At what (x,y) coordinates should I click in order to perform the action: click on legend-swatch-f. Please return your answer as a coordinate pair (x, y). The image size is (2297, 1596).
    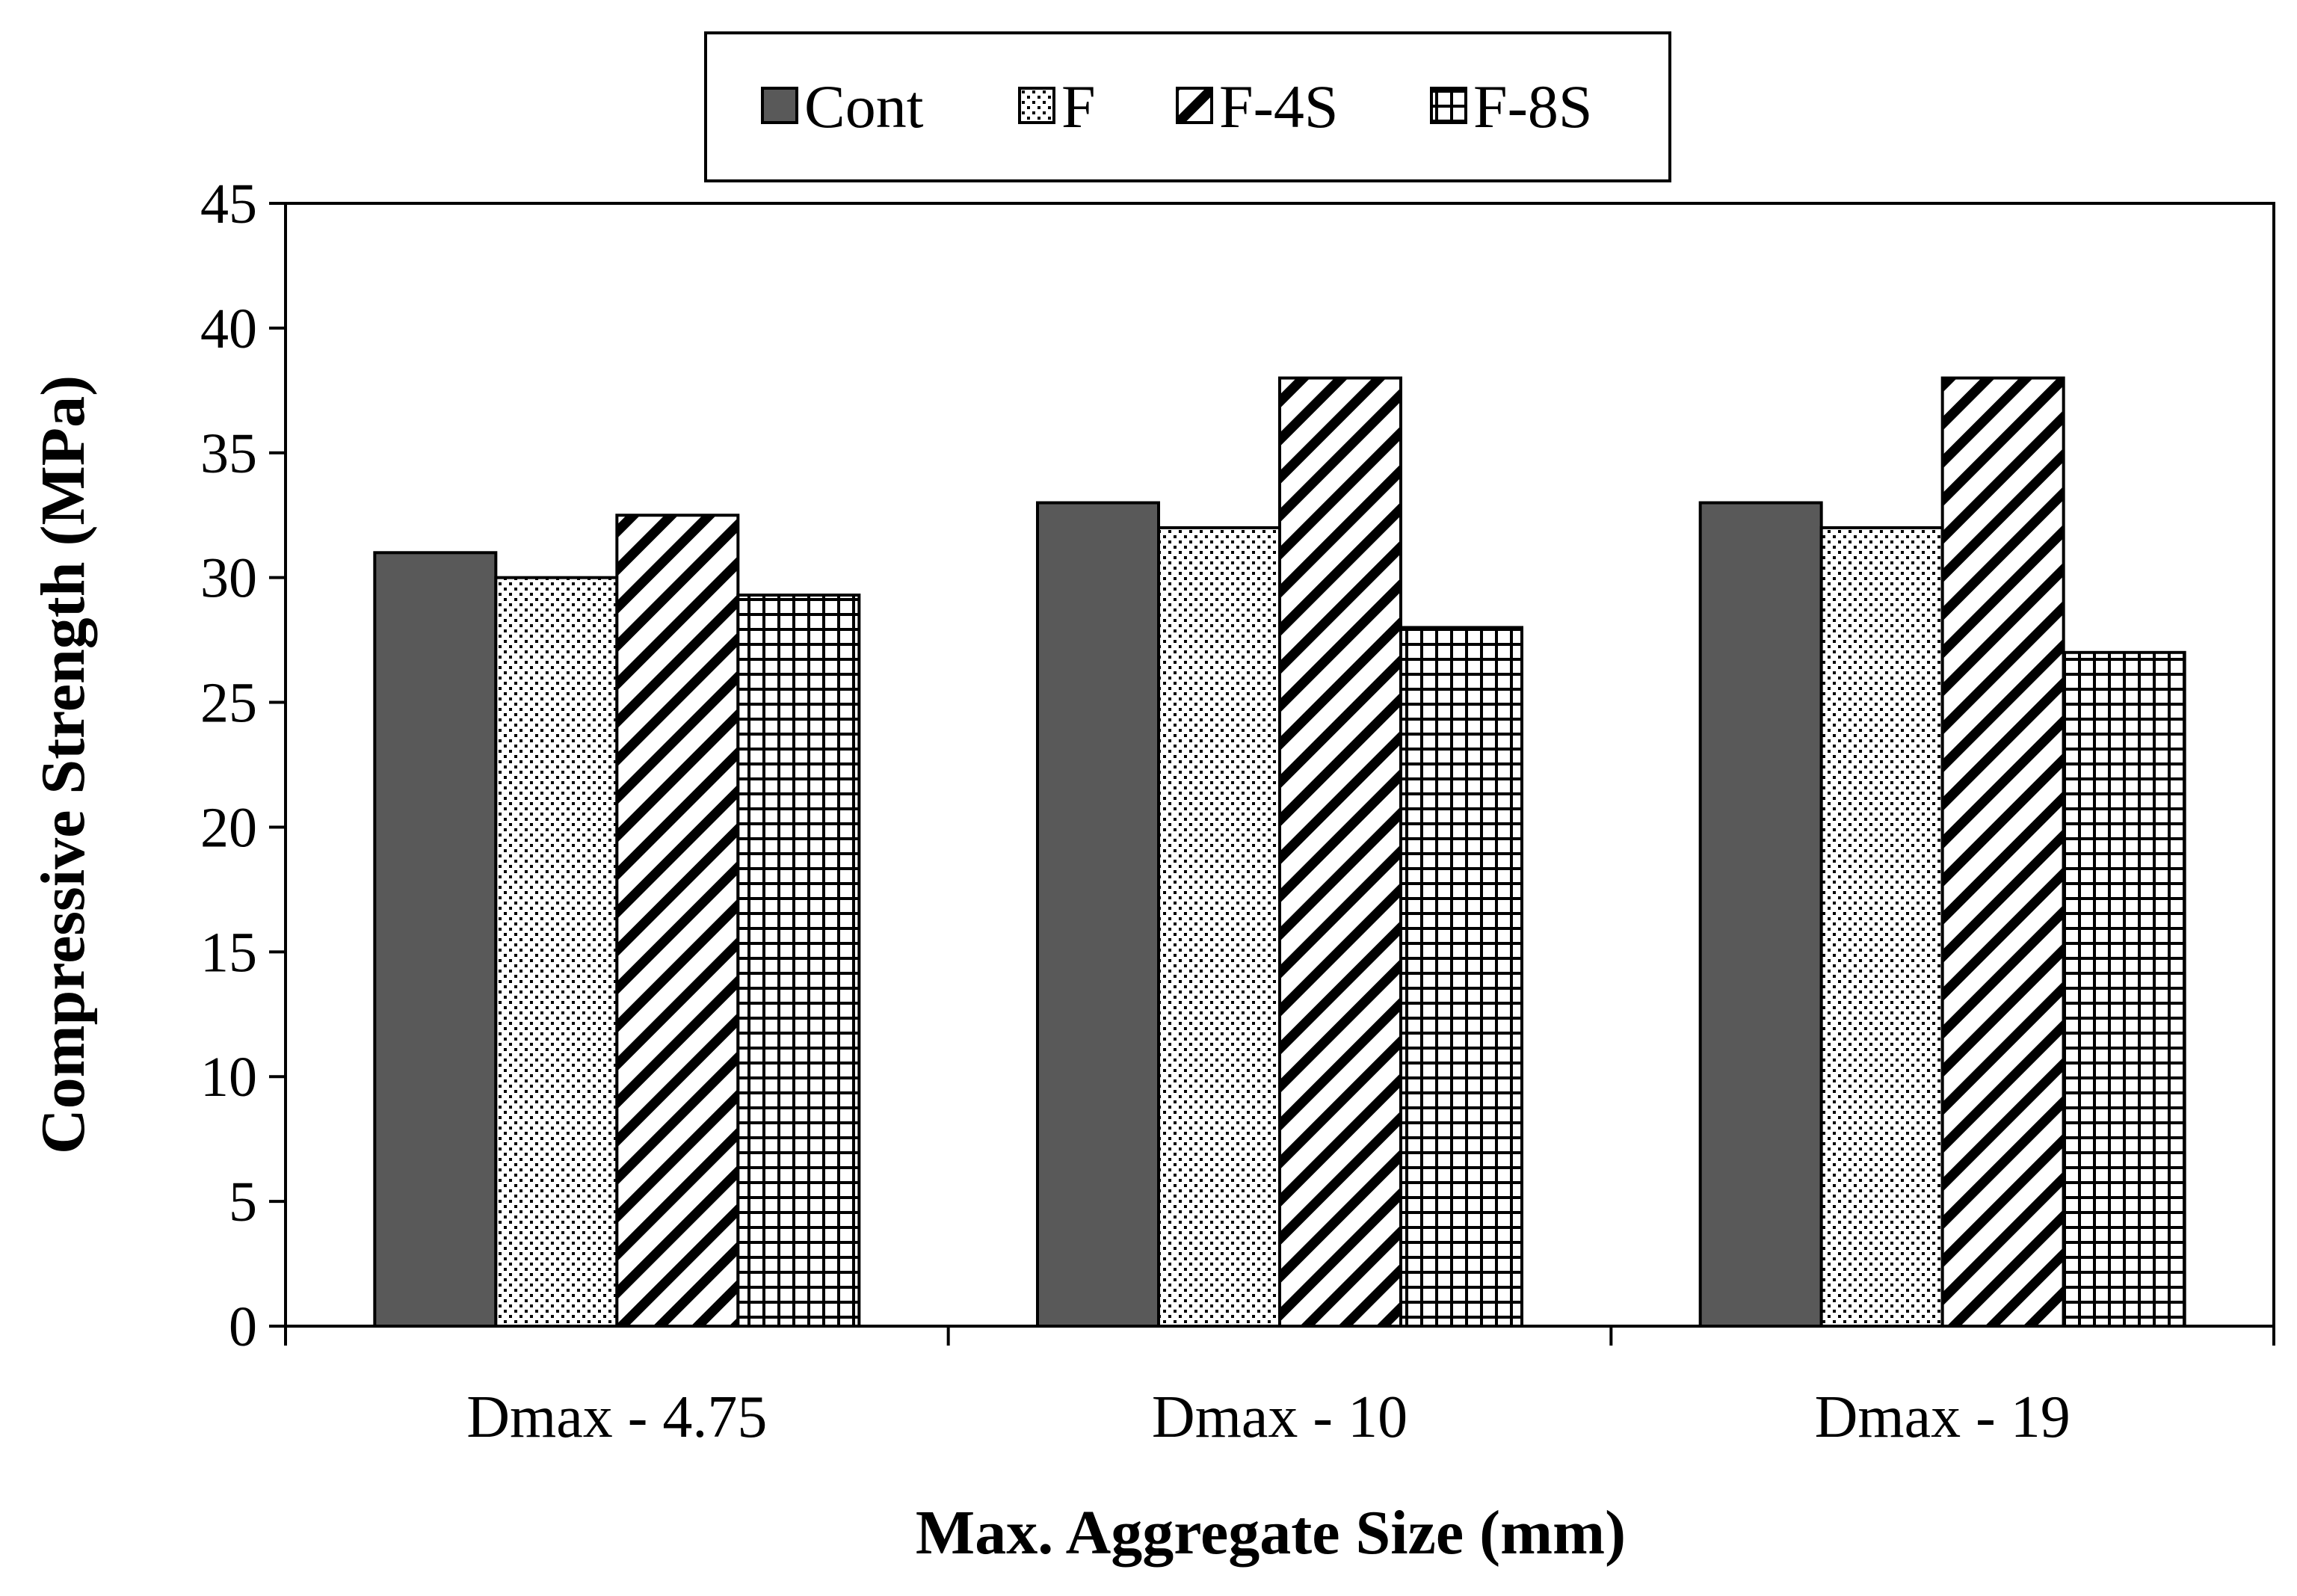
    Looking at the image, I should click on (1036, 105).